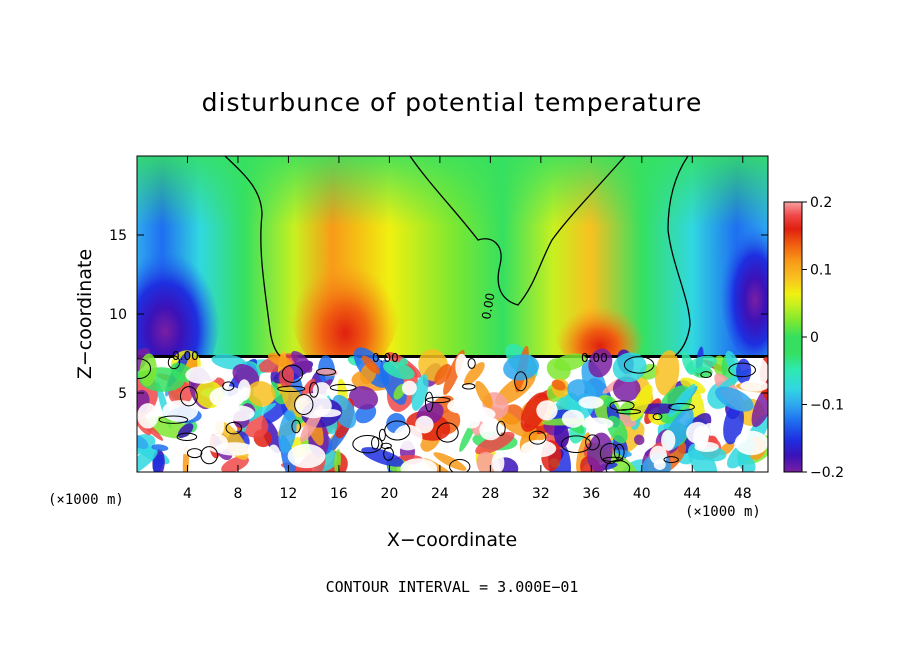 The image size is (904, 654). What do you see at coordinates (237, 494) in the screenshot?
I see `x-tick-label: 8` at bounding box center [237, 494].